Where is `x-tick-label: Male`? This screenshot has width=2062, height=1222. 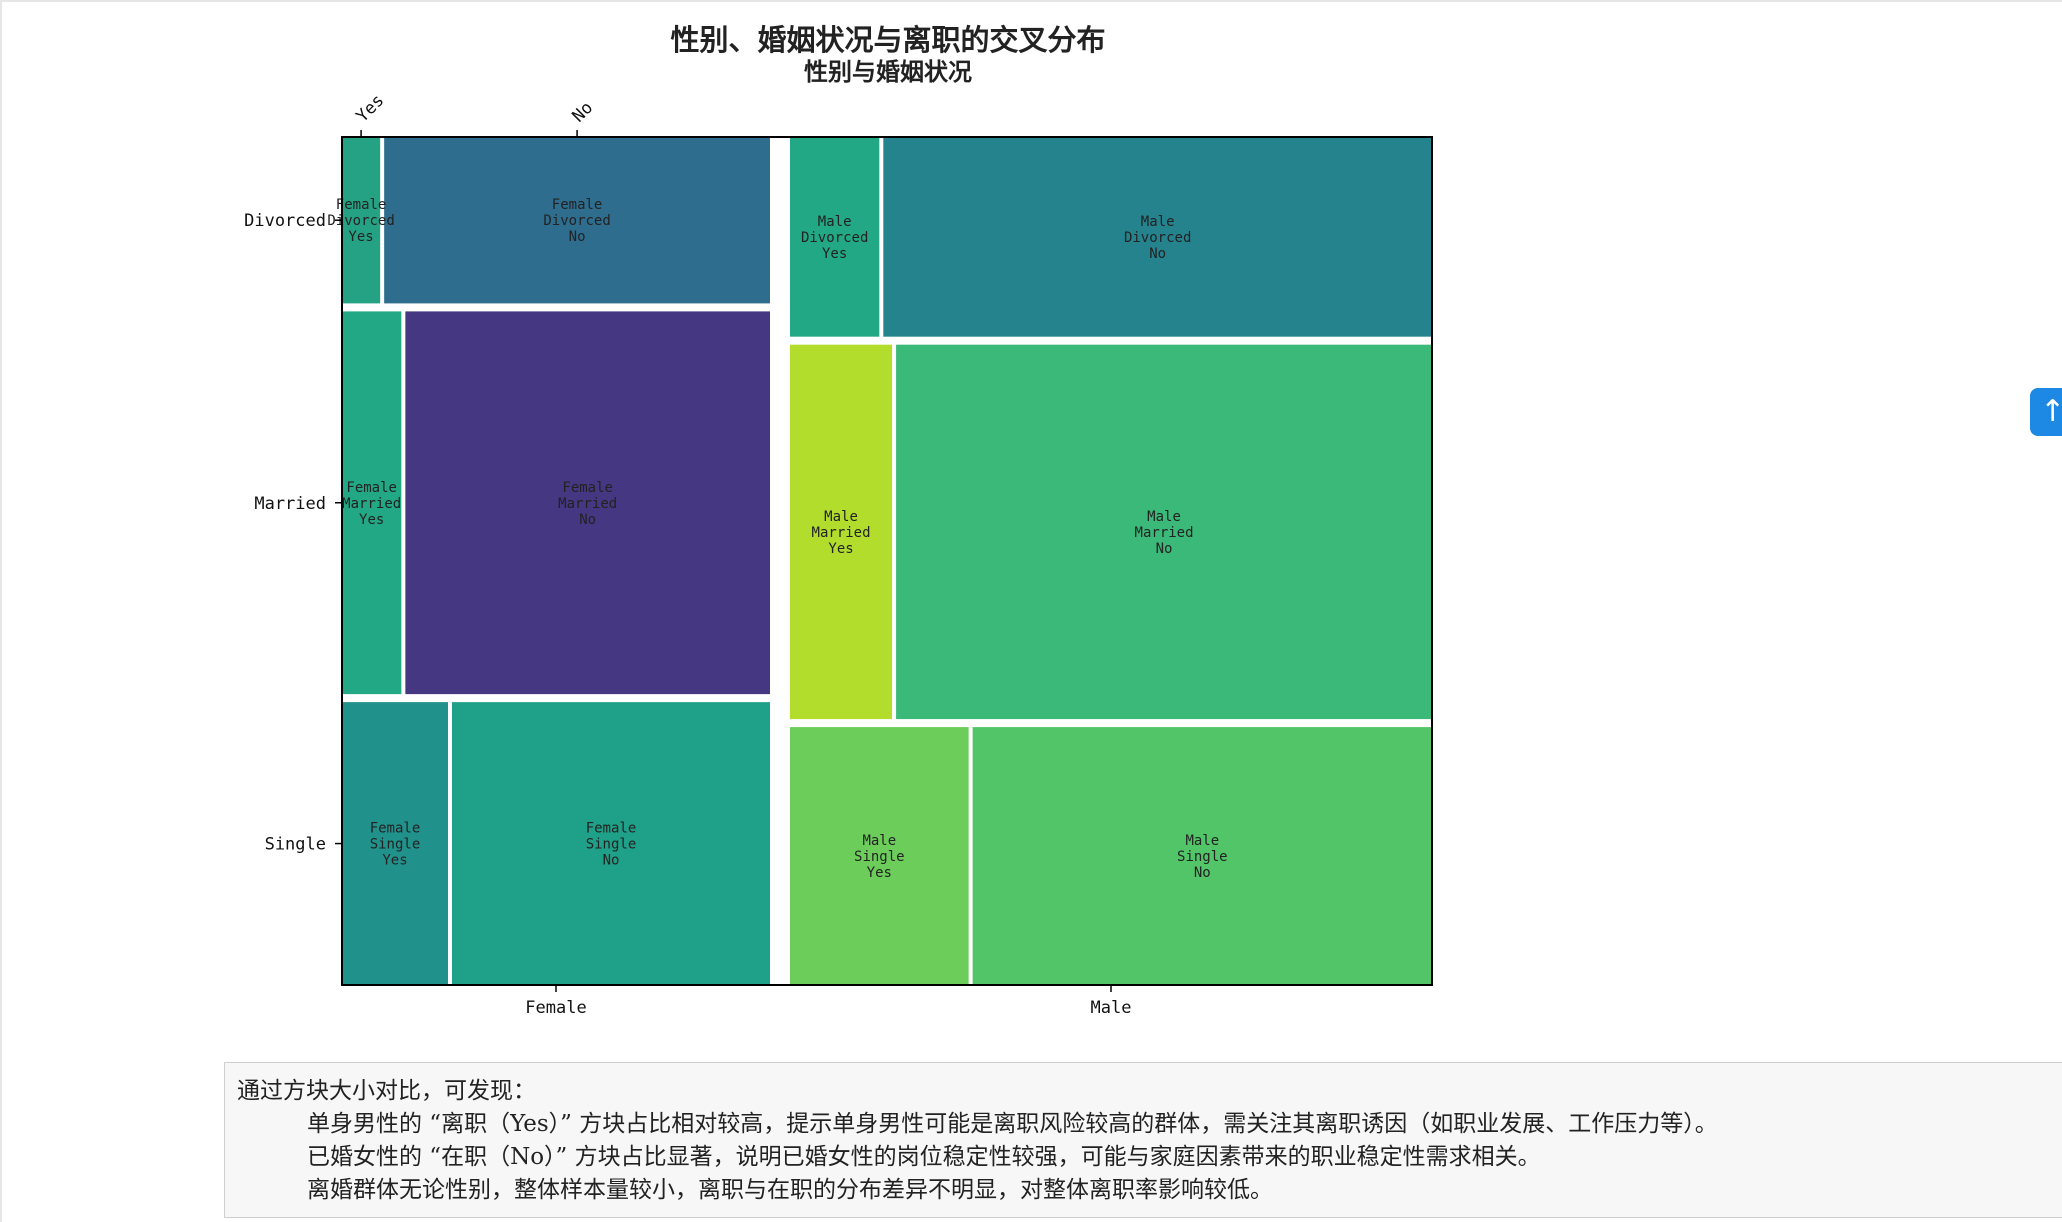 x-tick-label: Male is located at coordinates (1111, 1008).